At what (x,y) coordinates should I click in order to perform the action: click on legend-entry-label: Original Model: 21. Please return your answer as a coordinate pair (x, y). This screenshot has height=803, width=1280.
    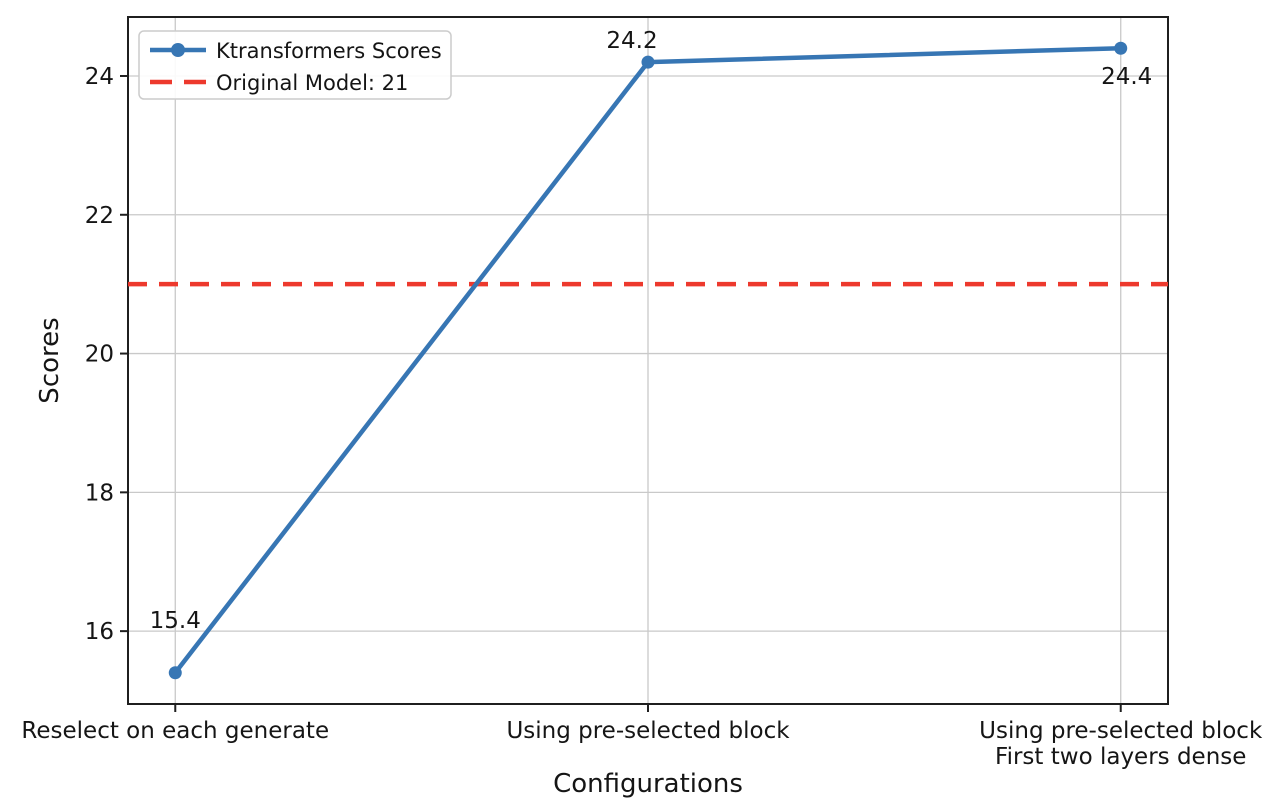
    Looking at the image, I should click on (312, 83).